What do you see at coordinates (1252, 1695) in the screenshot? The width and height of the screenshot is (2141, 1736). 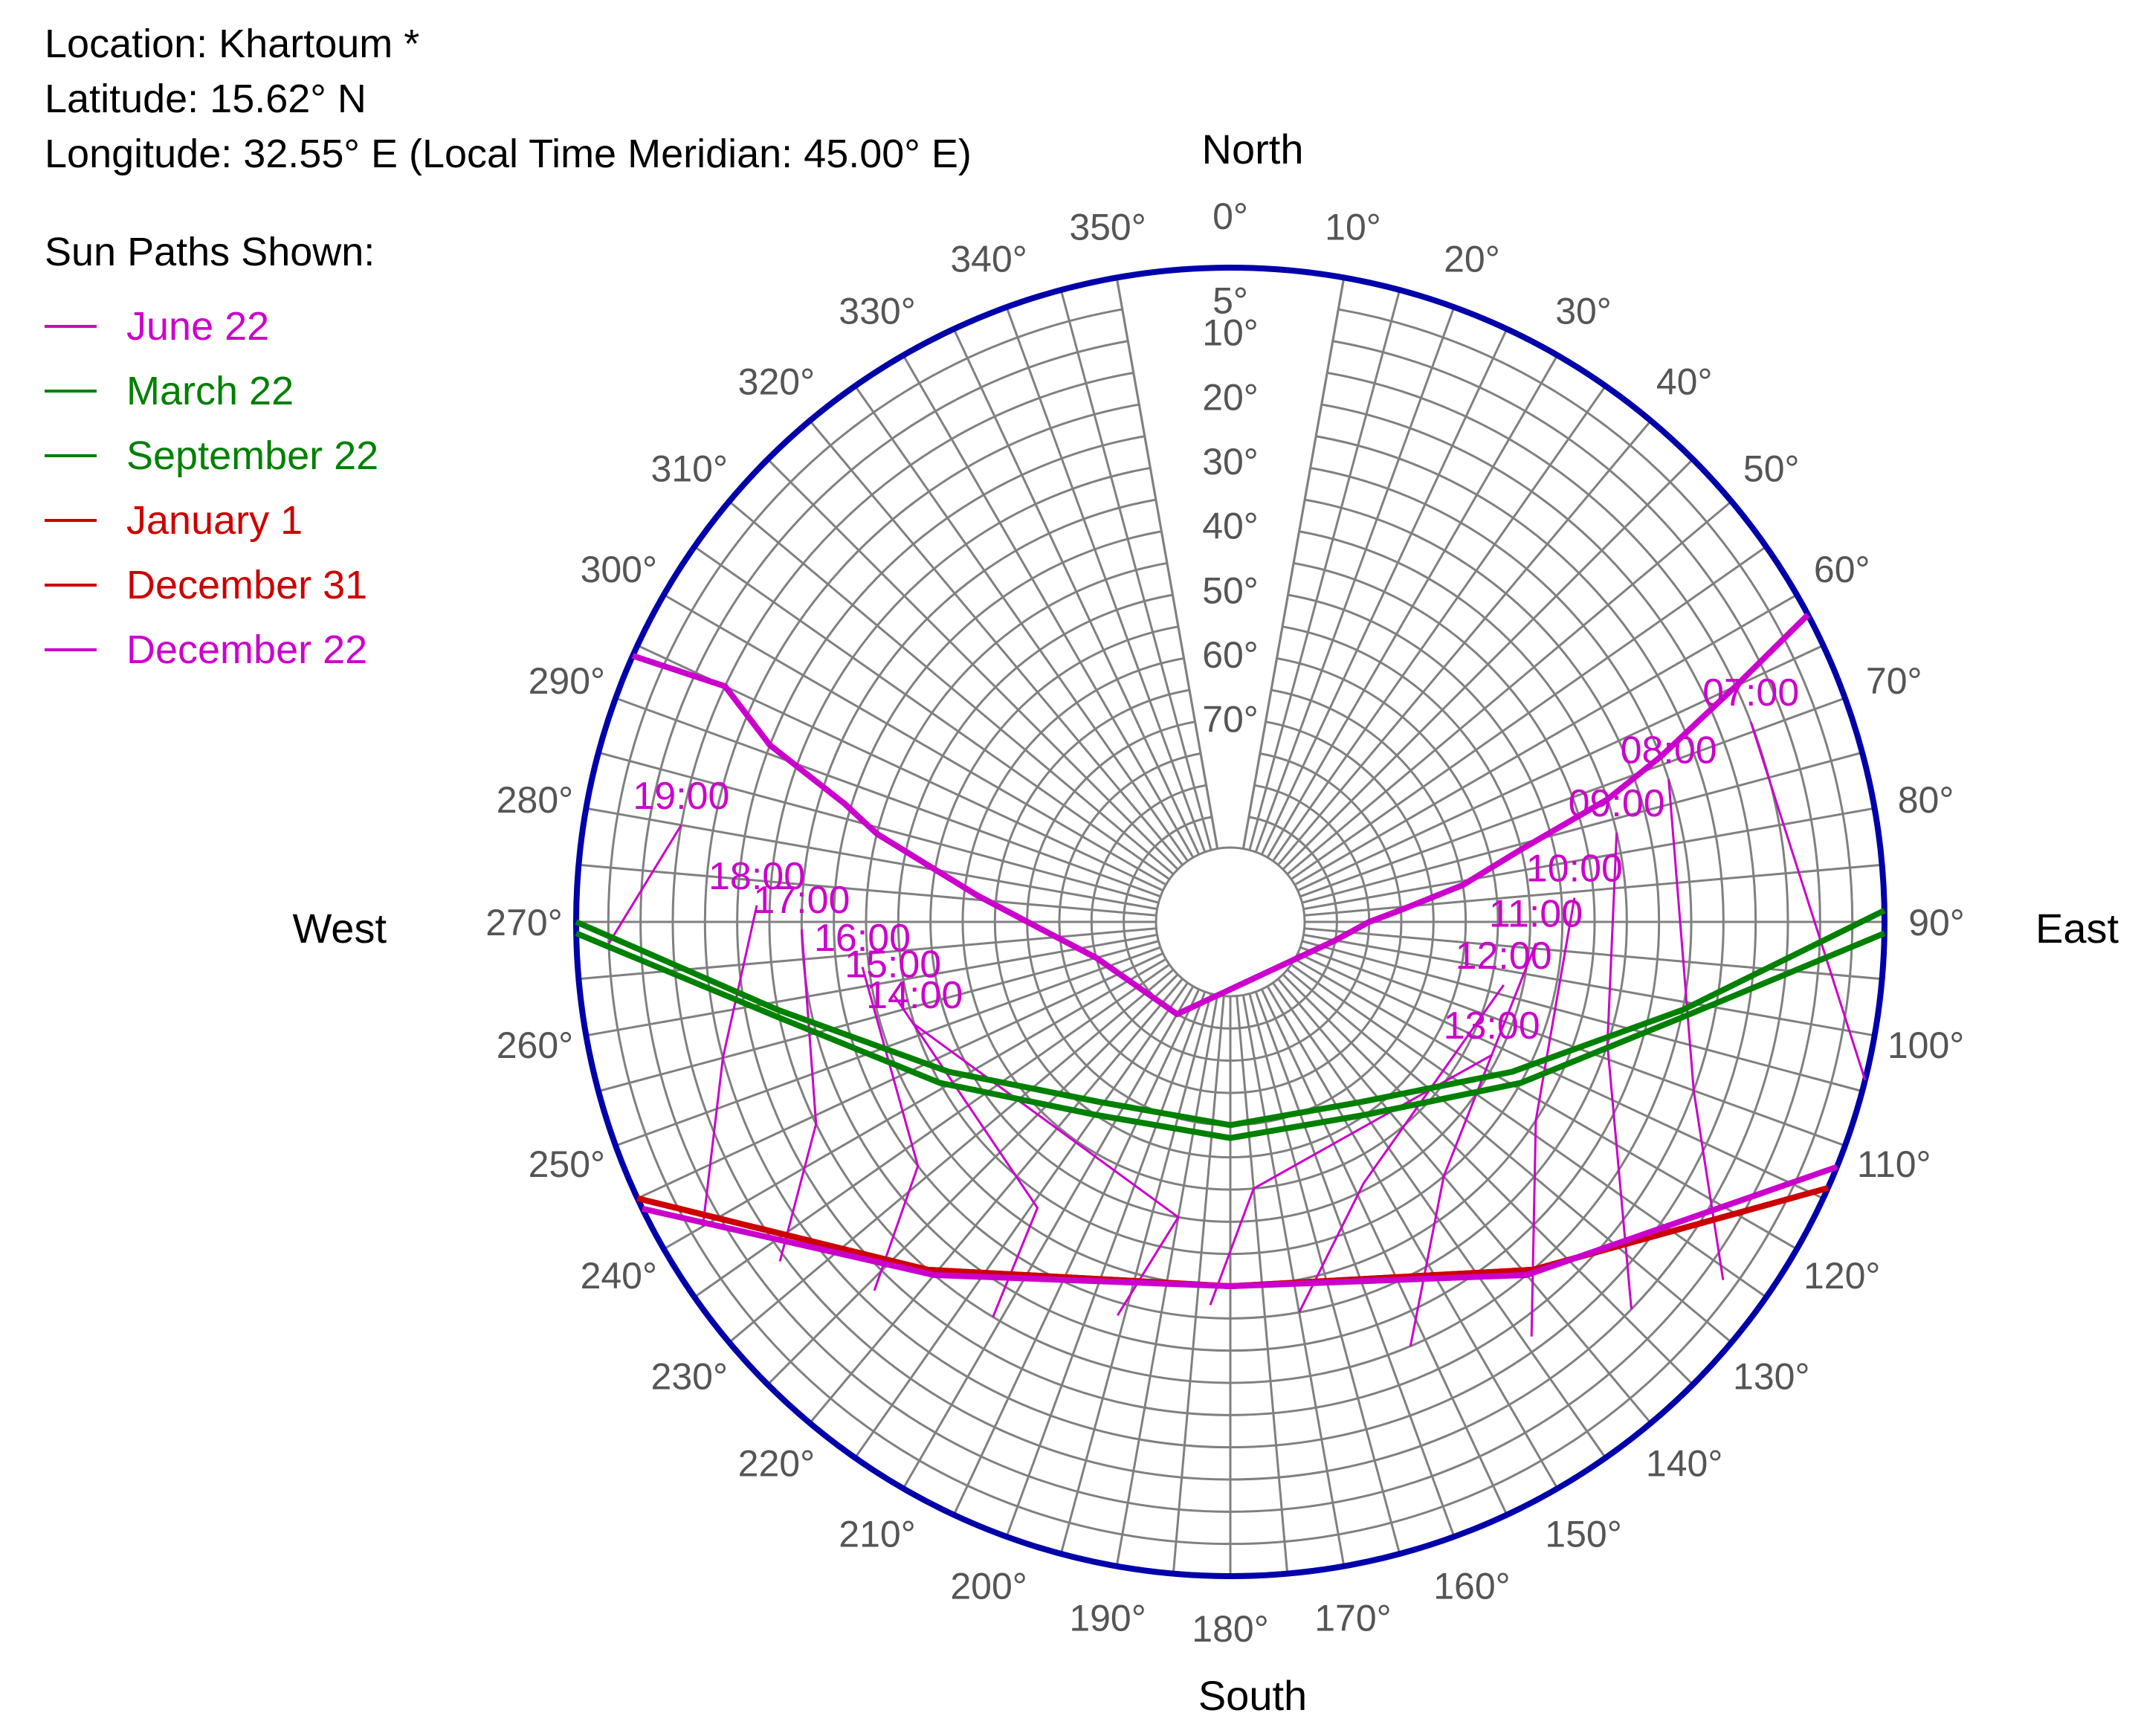 I see `direction-label-south: South` at bounding box center [1252, 1695].